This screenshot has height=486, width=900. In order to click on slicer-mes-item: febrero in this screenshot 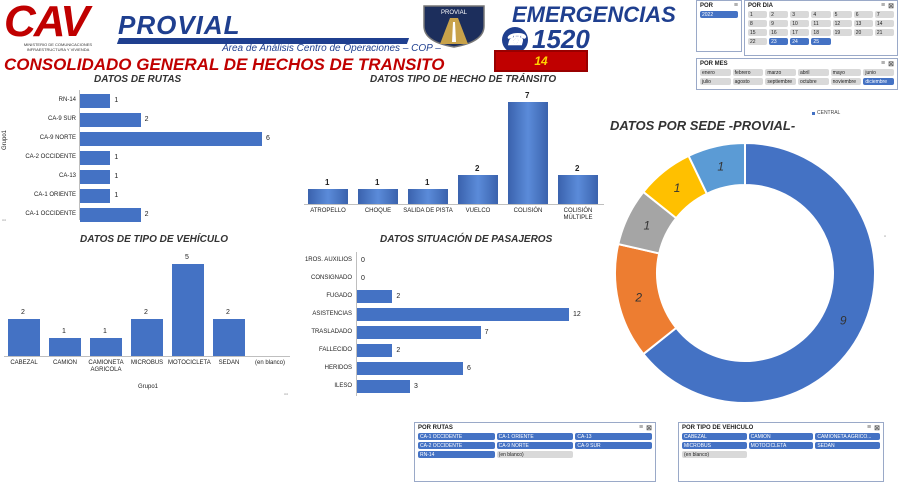, I will do `click(748, 72)`.